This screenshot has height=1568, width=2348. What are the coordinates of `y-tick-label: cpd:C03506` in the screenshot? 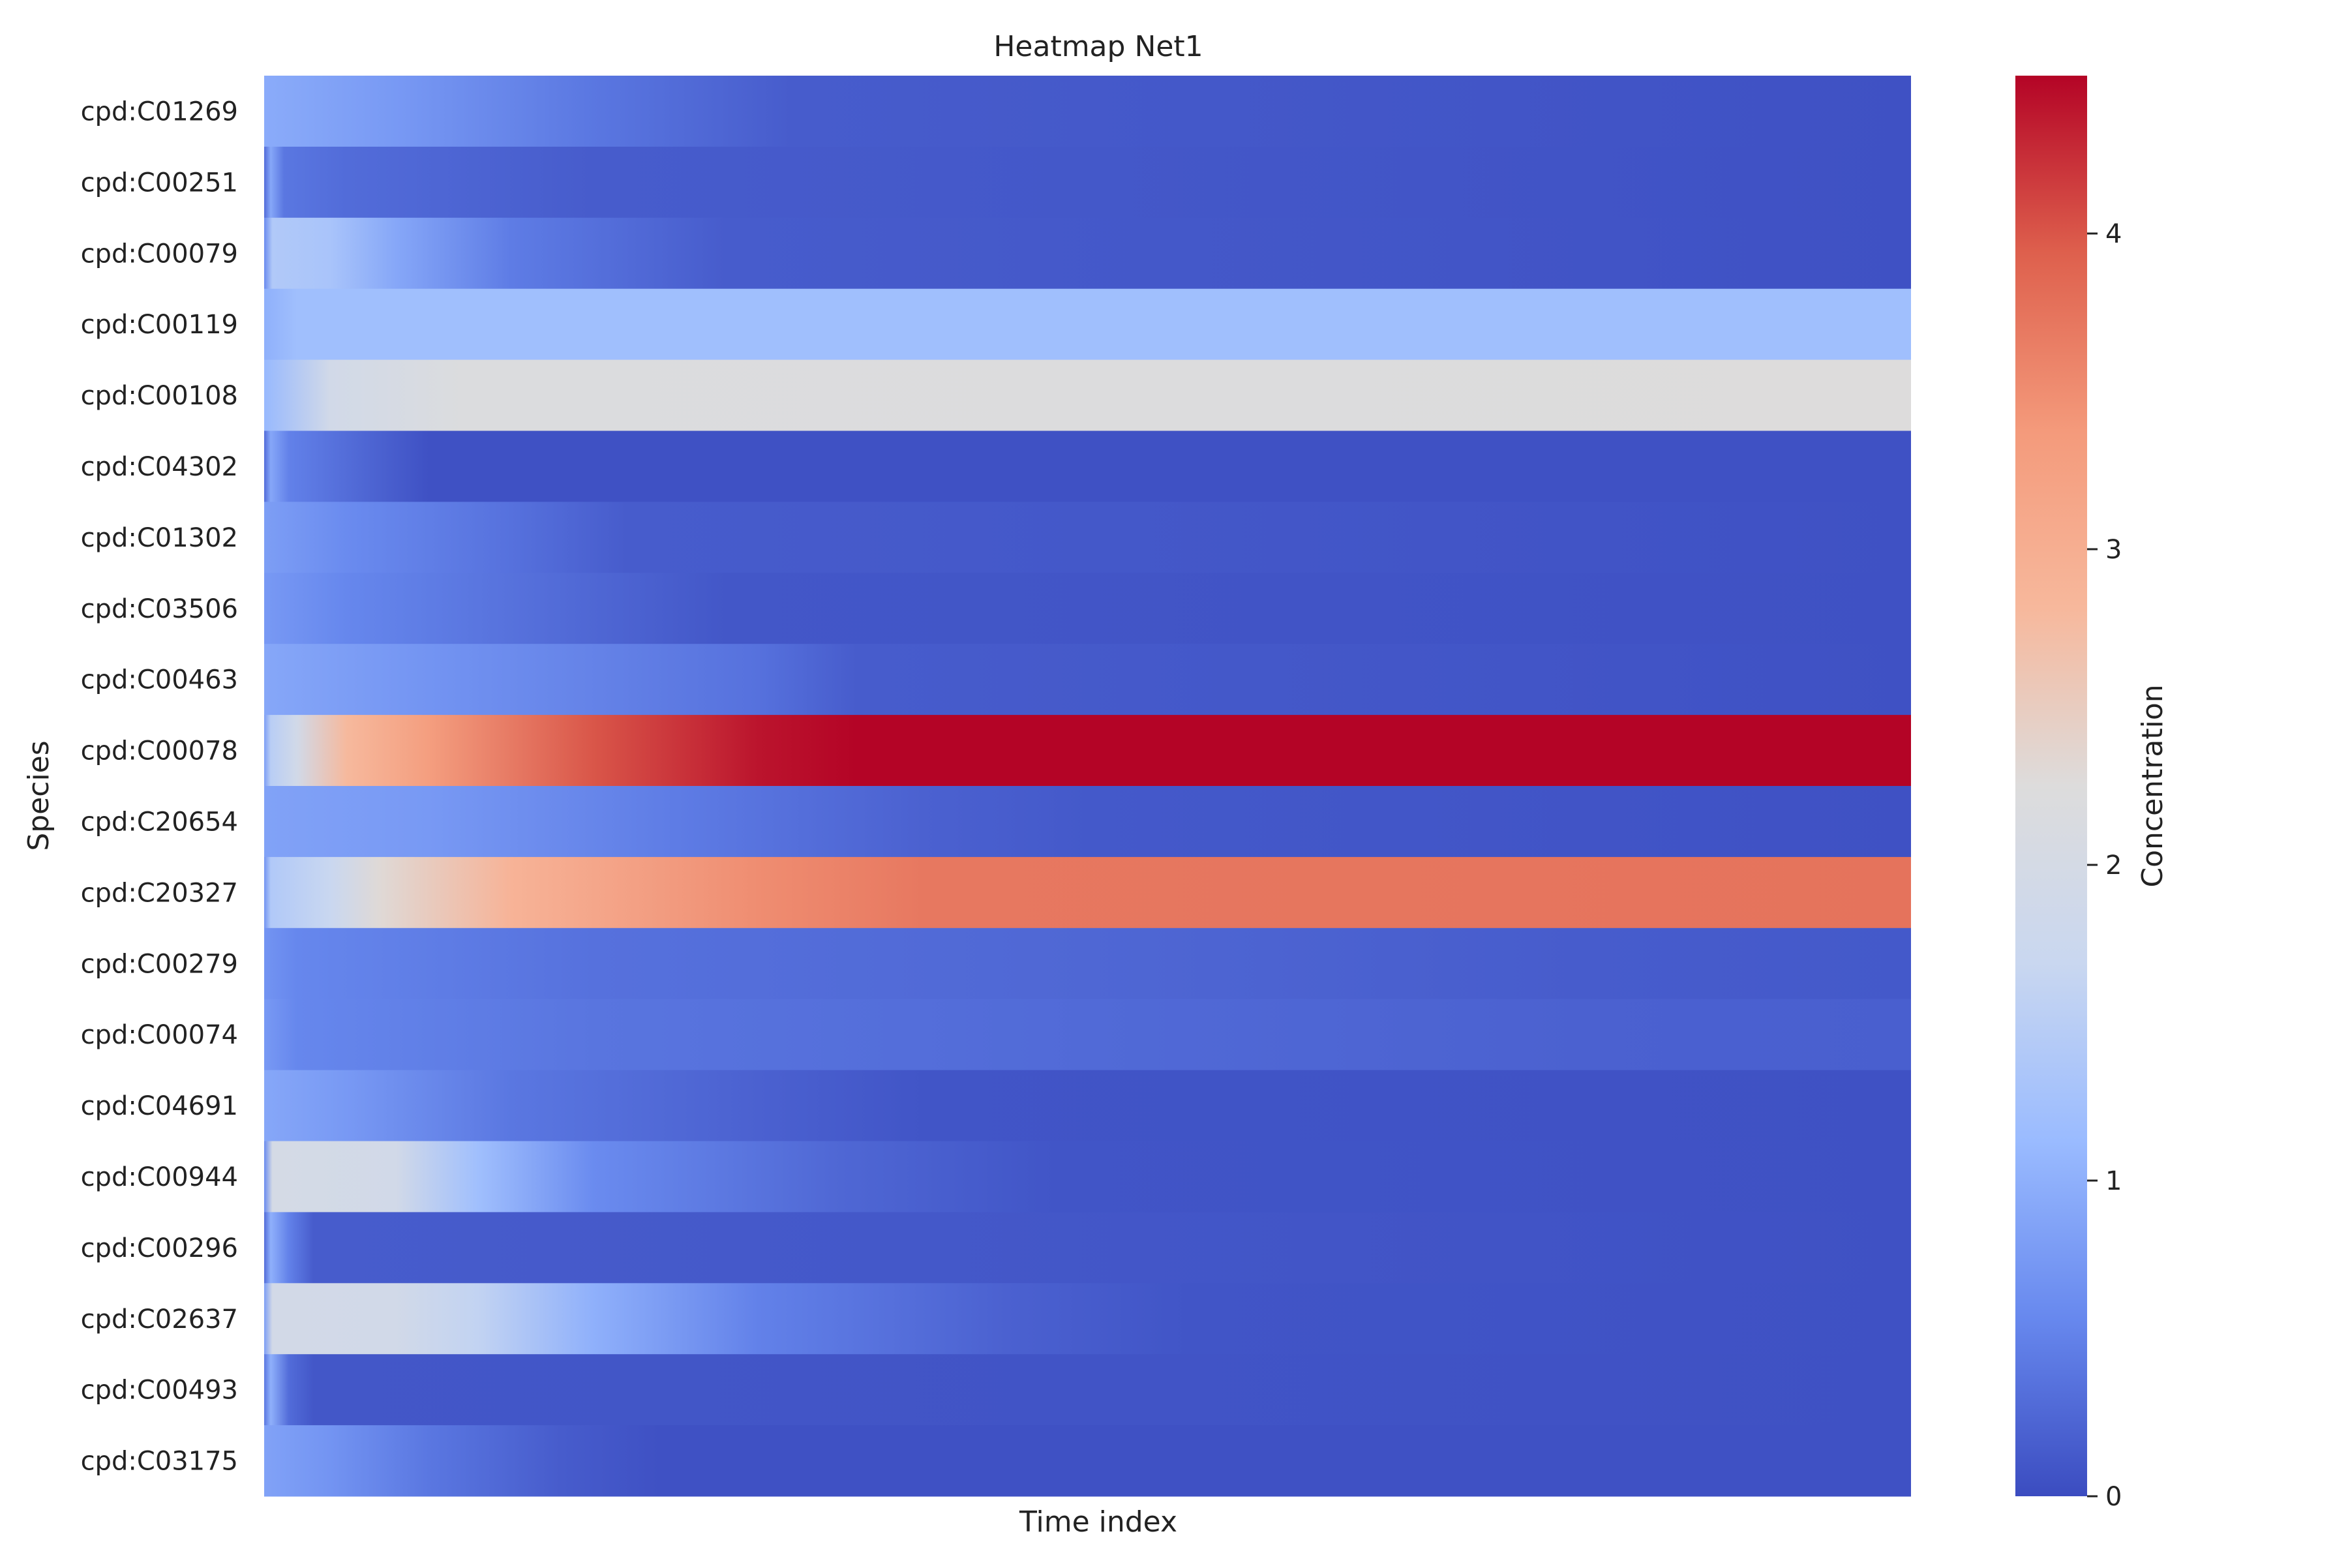 It's located at (160, 609).